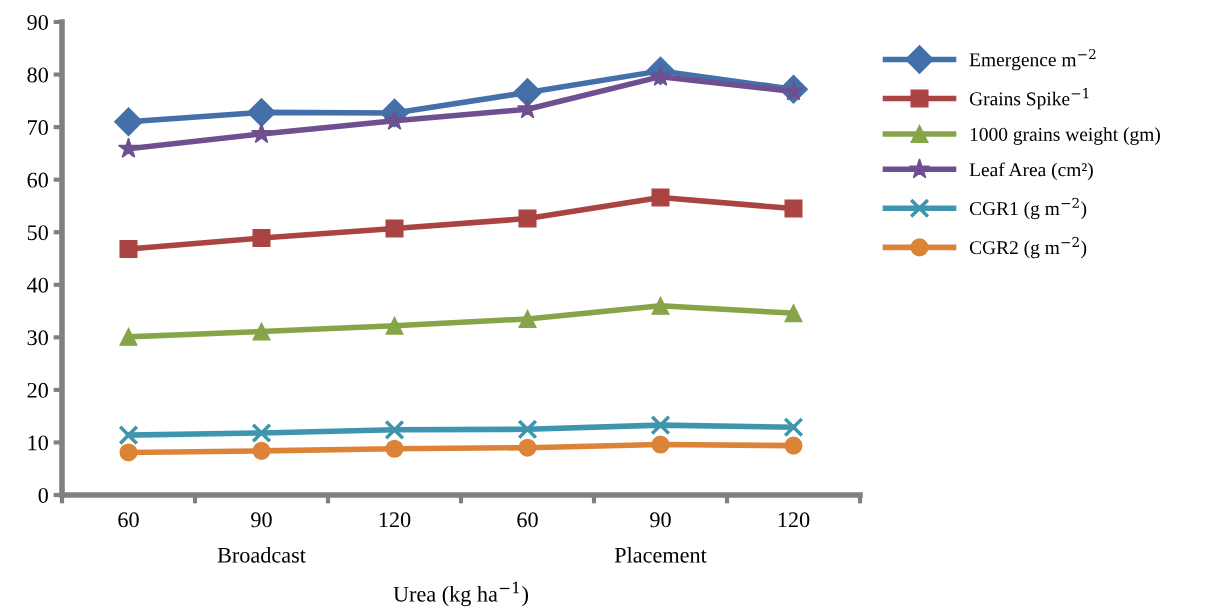  I want to click on text: Placement, so click(660, 555).